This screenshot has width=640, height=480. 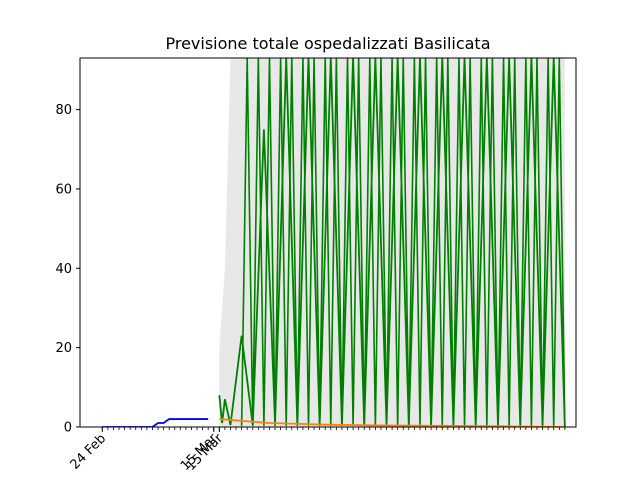 What do you see at coordinates (68, 428) in the screenshot?
I see `y-tick-label: 0` at bounding box center [68, 428].